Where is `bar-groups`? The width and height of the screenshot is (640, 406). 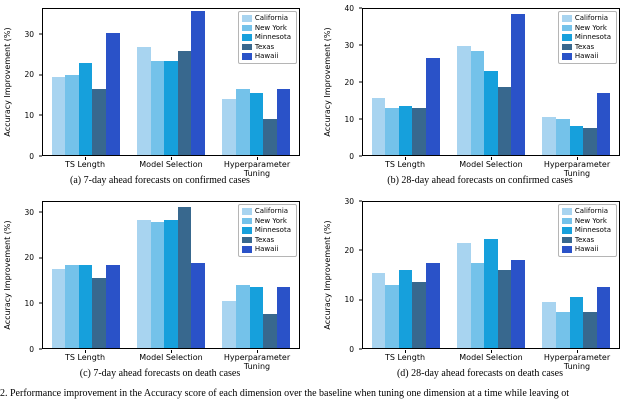 bar-groups is located at coordinates (171, 275).